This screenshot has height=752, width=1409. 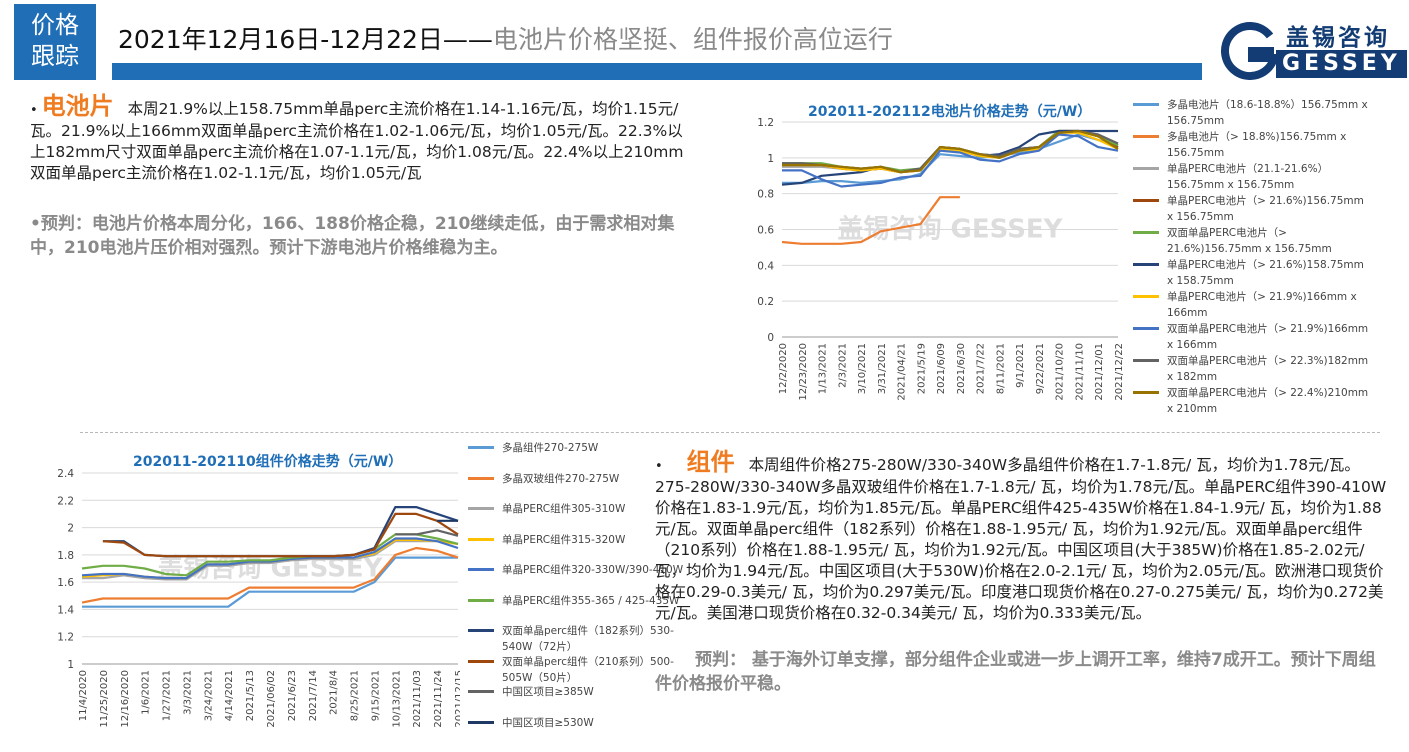 What do you see at coordinates (1268, 369) in the screenshot?
I see `cells-legend-label: 双面单晶PERC电池片（> 22.3%)182mm x 182mm` at bounding box center [1268, 369].